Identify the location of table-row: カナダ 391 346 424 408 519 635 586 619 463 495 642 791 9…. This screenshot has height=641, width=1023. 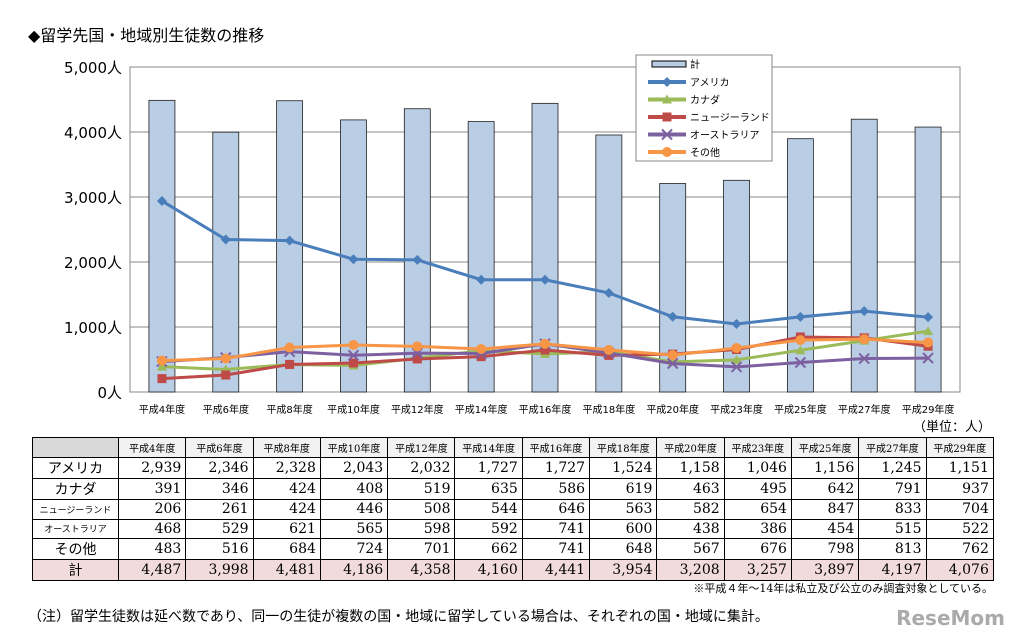
(513, 488).